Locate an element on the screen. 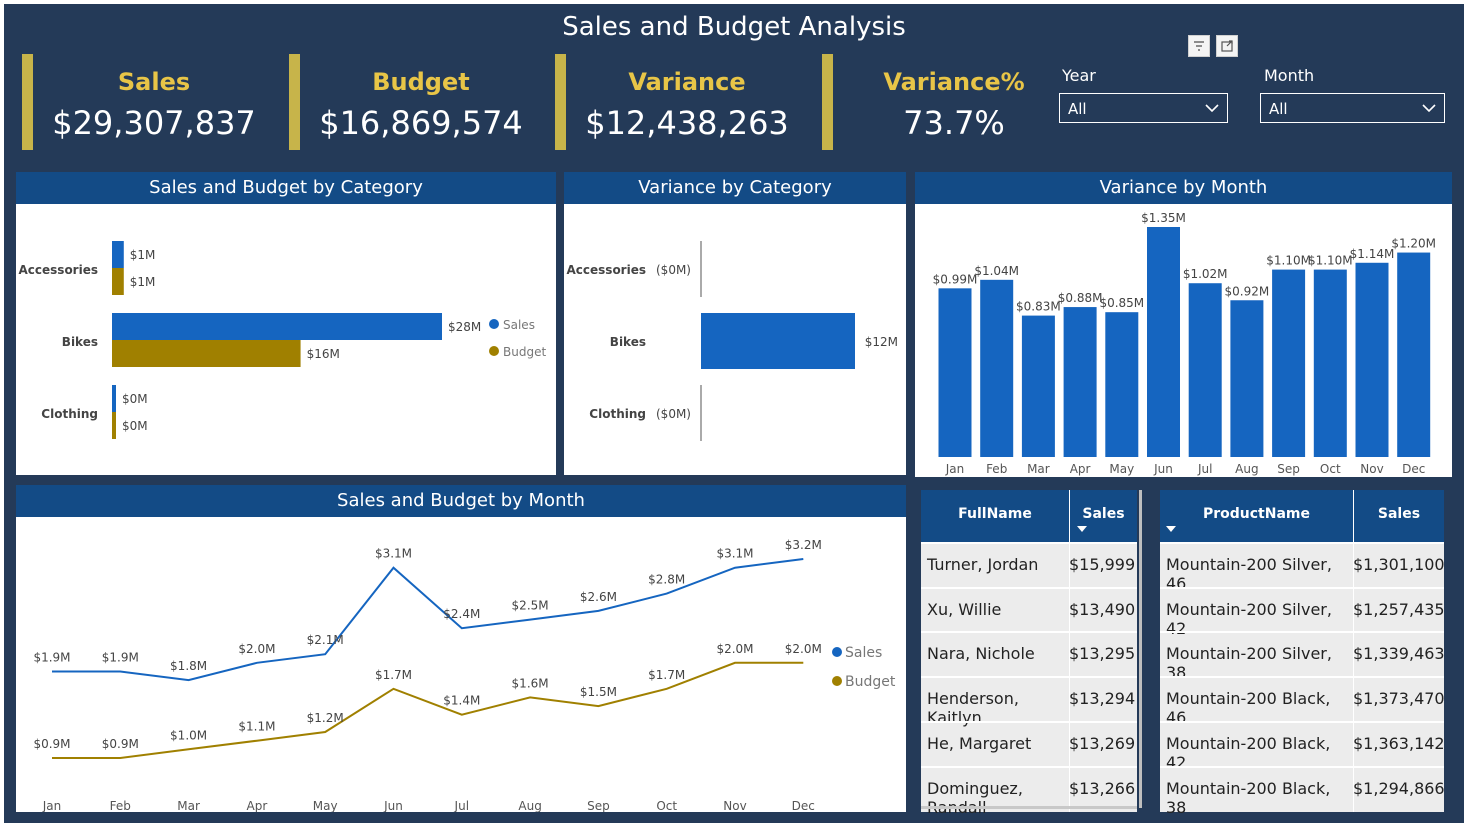 The width and height of the screenshot is (1468, 827). column-divider is located at coordinates (1069, 516).